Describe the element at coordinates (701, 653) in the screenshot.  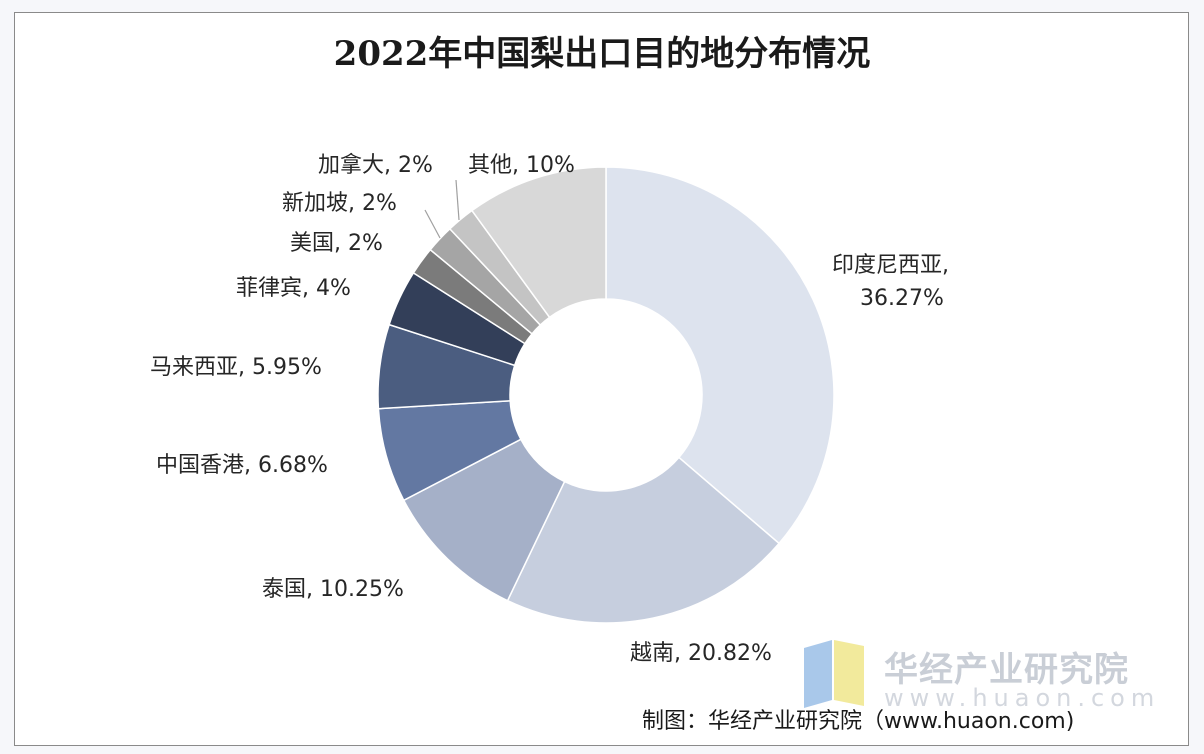
I see `label-vietnam: 越南, 20.82%` at that location.